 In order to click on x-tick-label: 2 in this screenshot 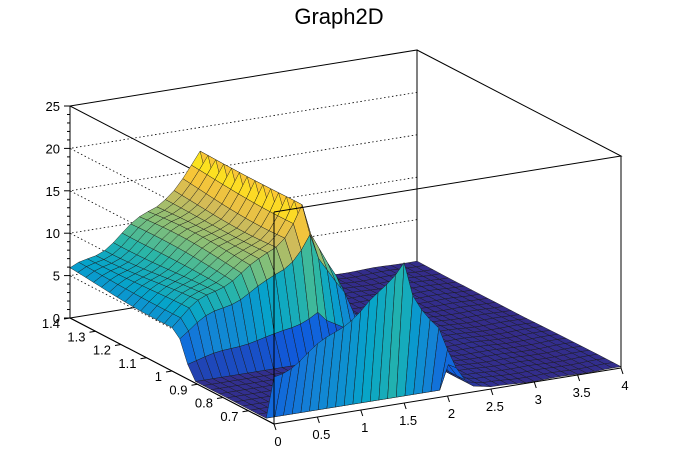, I will do `click(451, 413)`.